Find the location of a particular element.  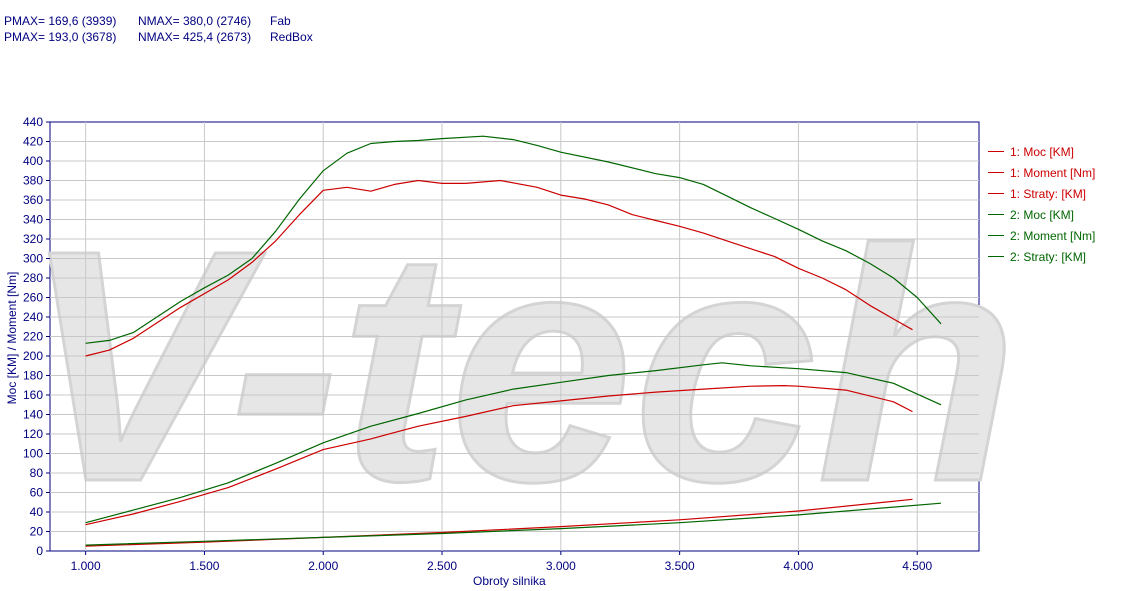

y-tick-label: 360 is located at coordinates (33, 200).